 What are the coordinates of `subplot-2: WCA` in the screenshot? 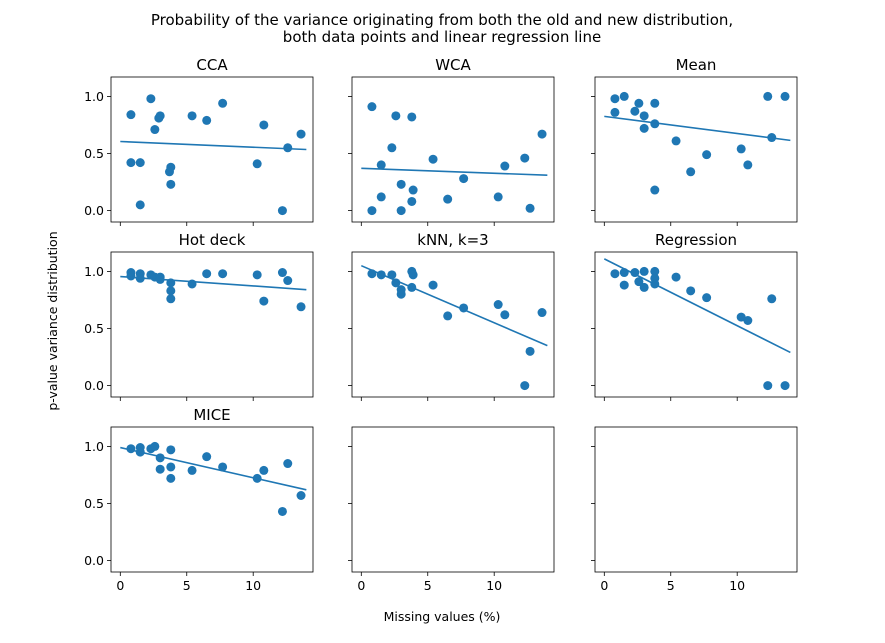 It's located at (451, 141).